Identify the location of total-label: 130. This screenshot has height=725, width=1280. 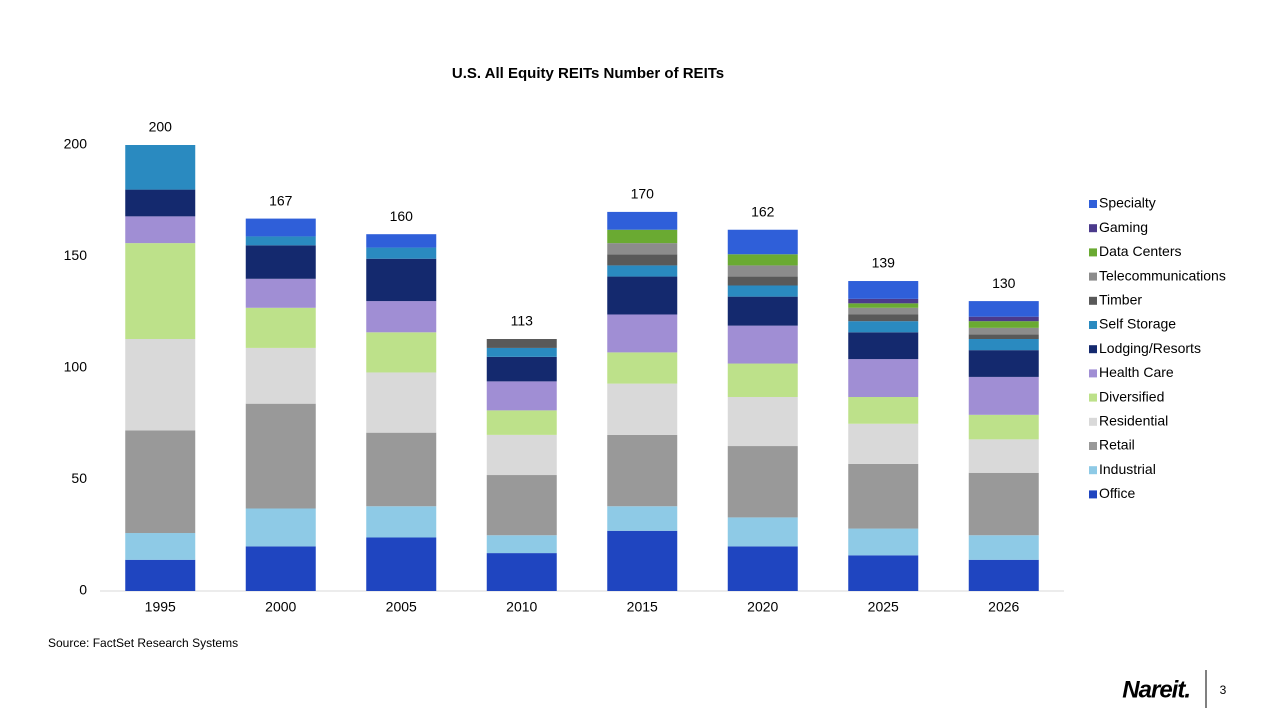
(1004, 283).